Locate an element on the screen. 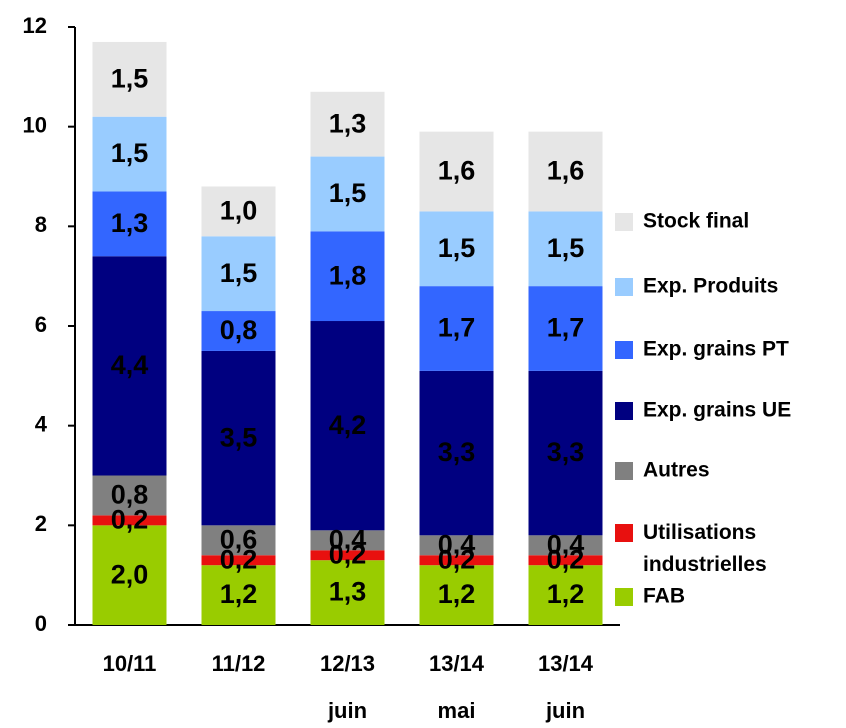 The height and width of the screenshot is (728, 846). x-tick-label: 13/14 mai is located at coordinates (457, 687).